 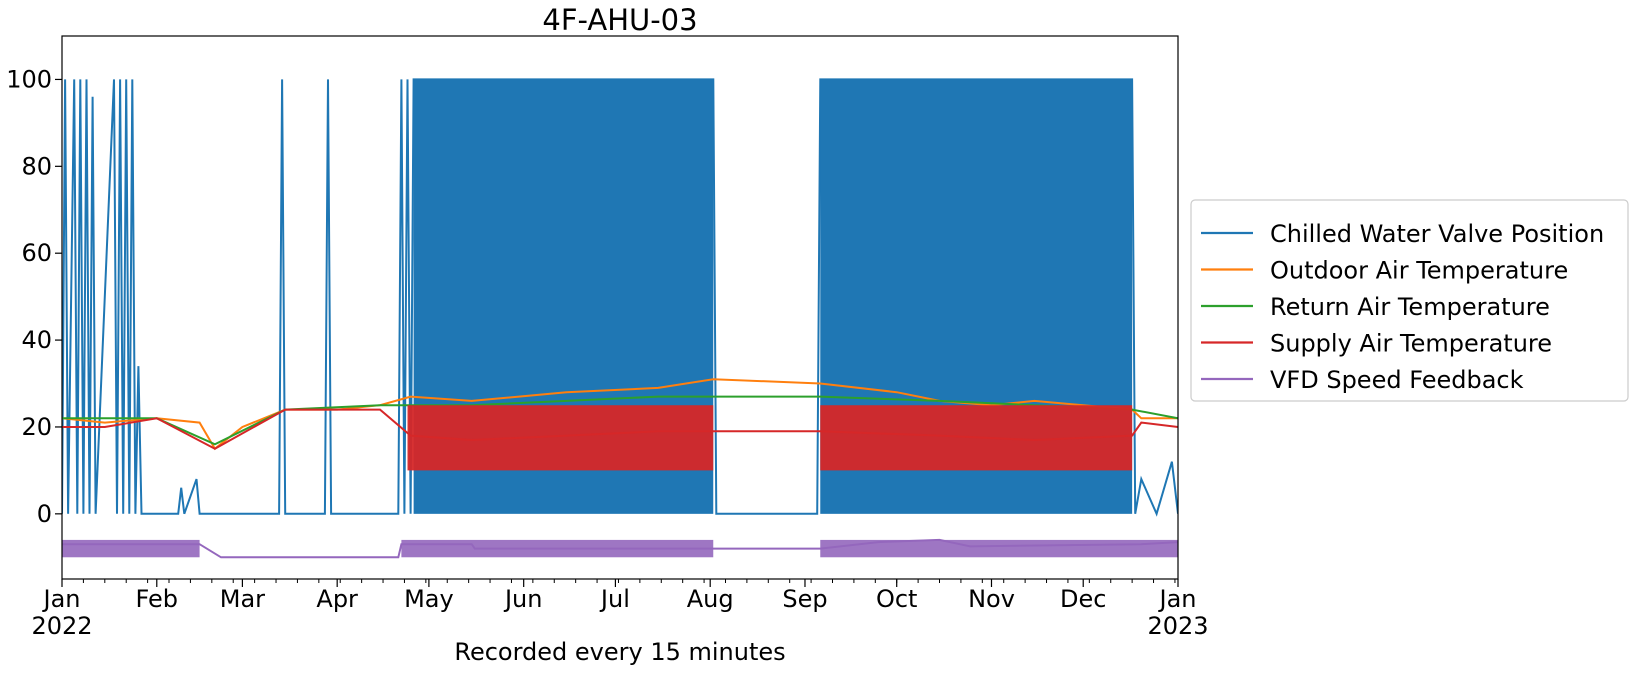 I want to click on x-tick-year-label: 2022, so click(x=61, y=626).